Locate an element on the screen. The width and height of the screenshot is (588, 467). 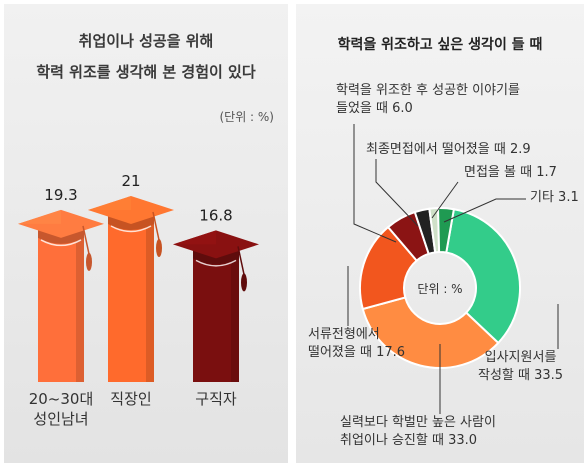
slice-label: 면접을 볼 때 1.7 is located at coordinates (510, 173).